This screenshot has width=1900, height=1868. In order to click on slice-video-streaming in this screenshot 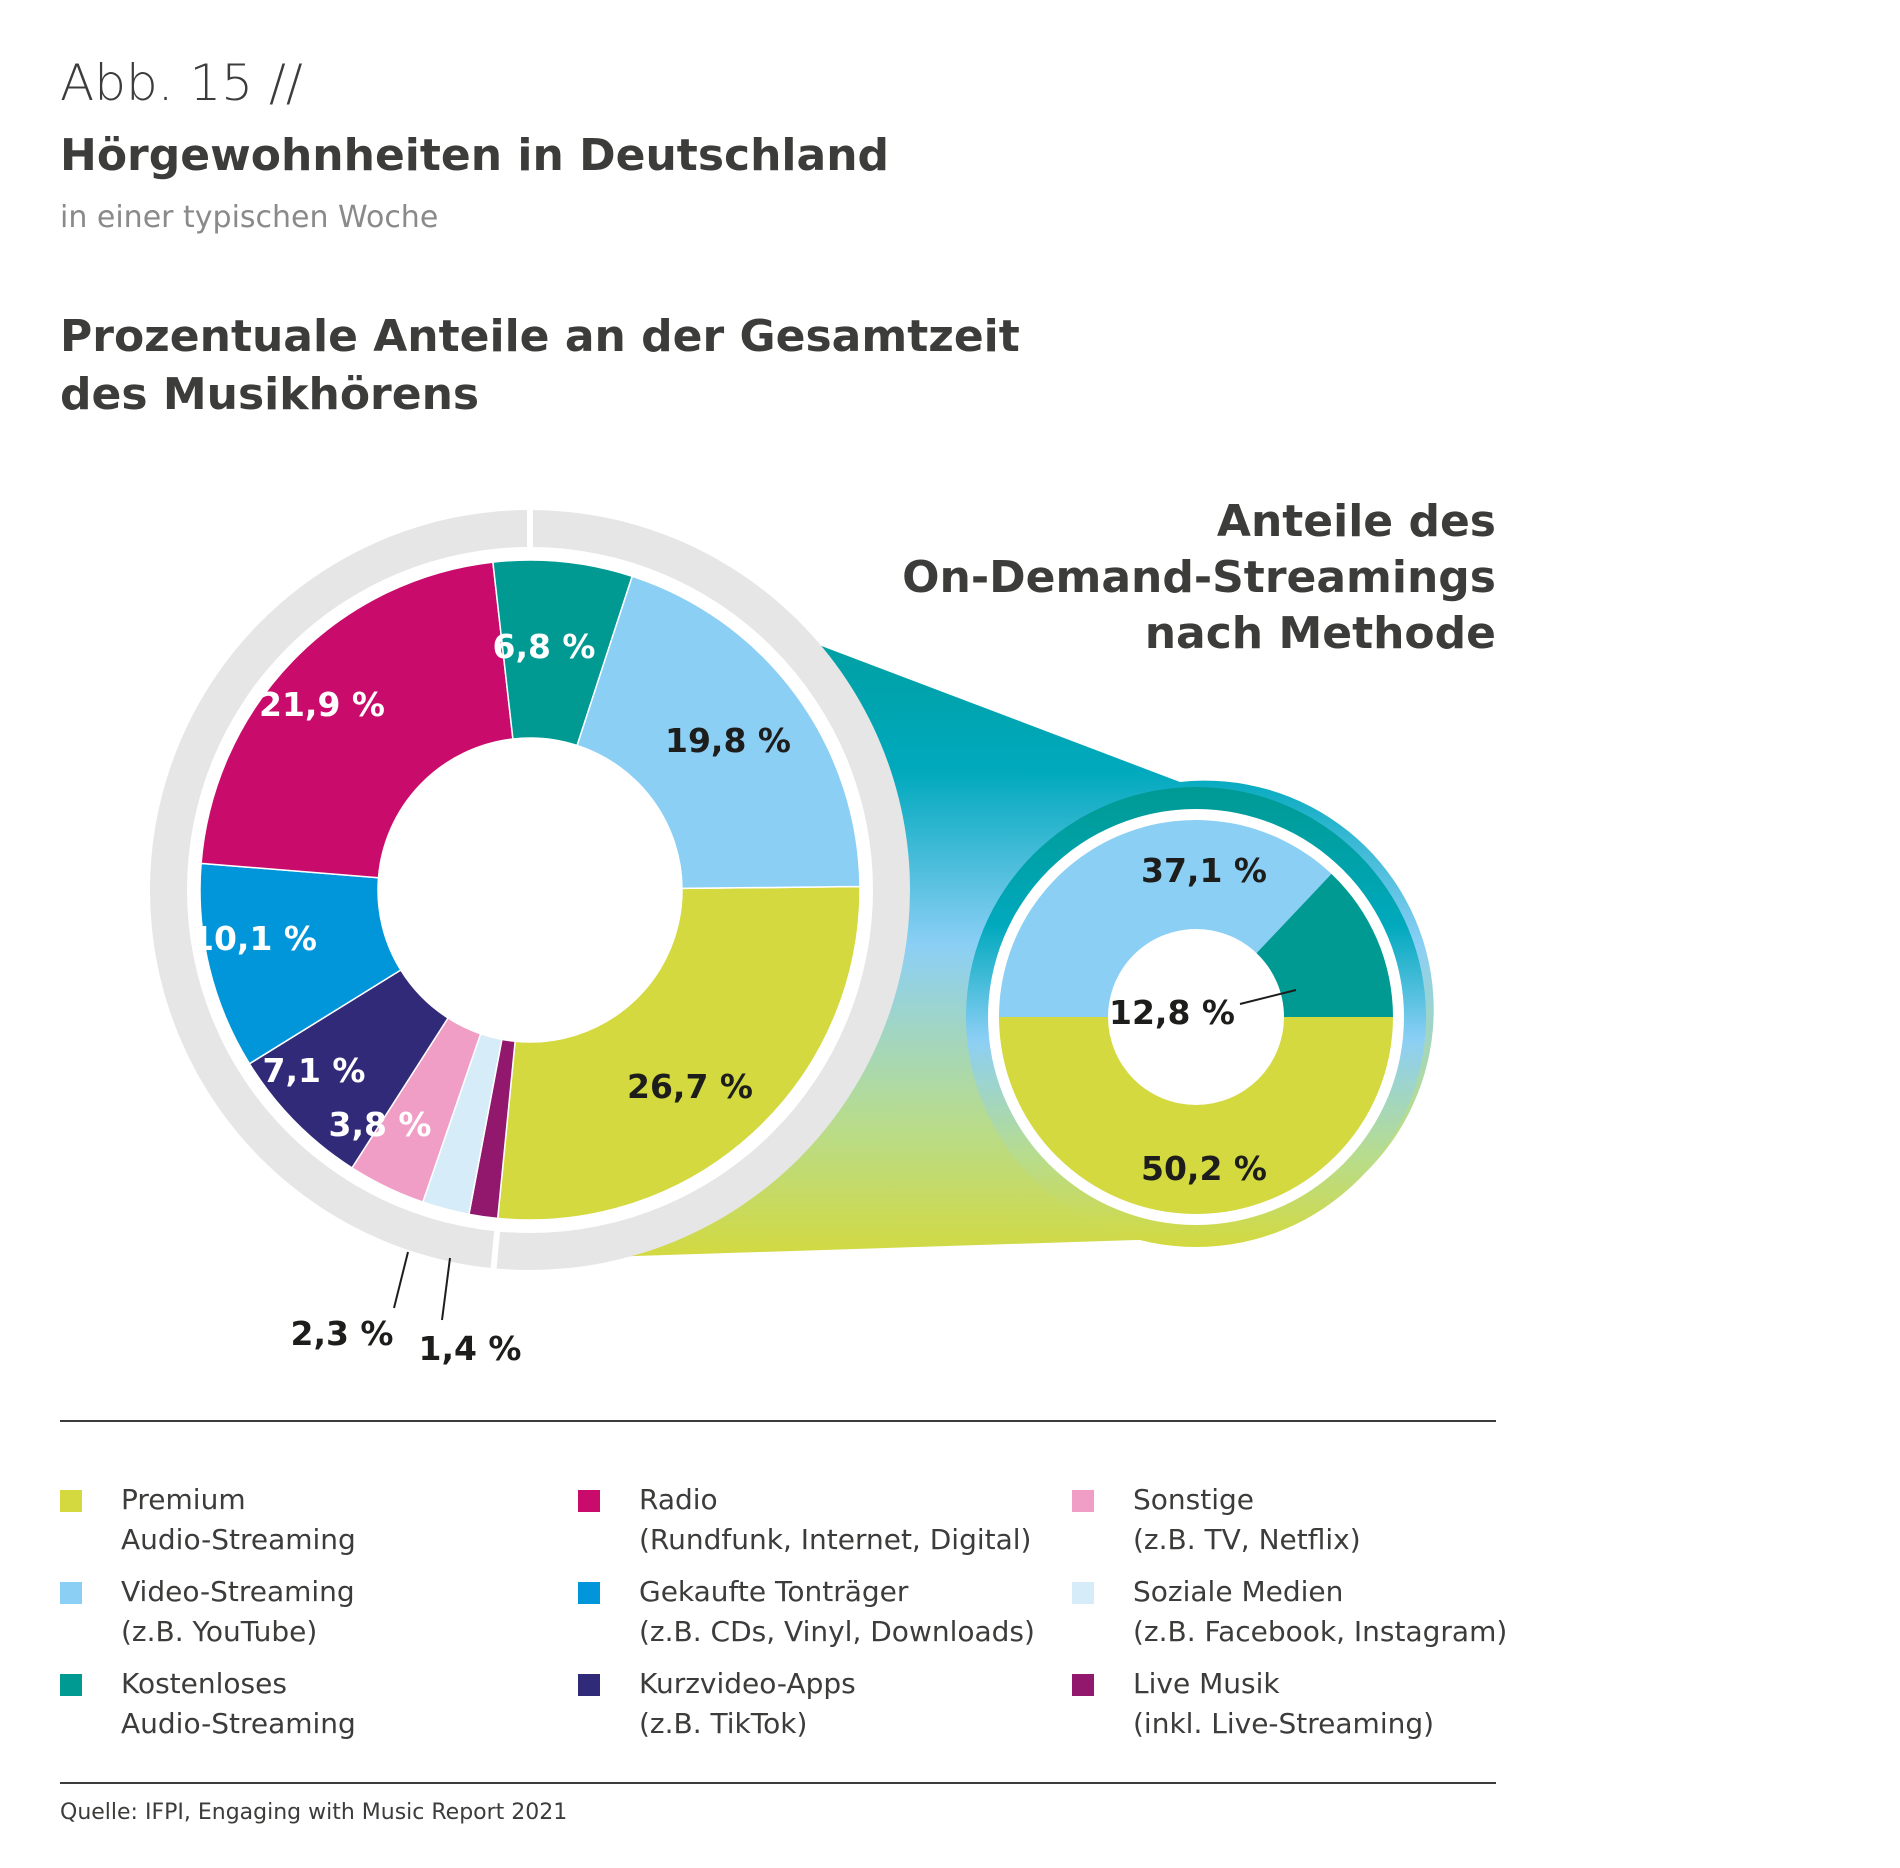, I will do `click(718, 732)`.